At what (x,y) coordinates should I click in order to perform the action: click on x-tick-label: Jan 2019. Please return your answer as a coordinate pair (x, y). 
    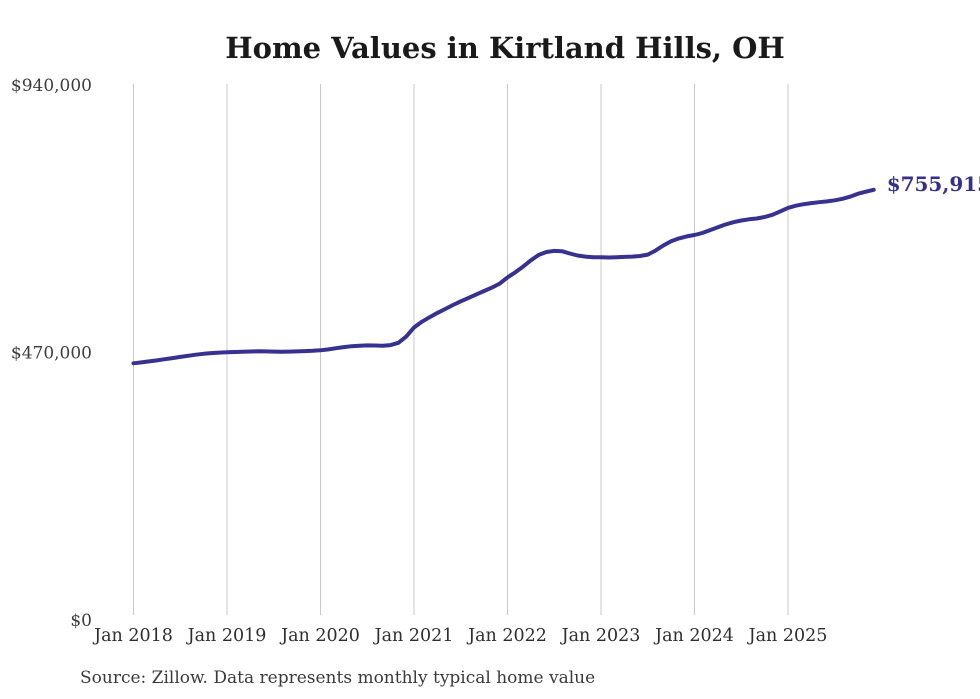
    Looking at the image, I should click on (226, 636).